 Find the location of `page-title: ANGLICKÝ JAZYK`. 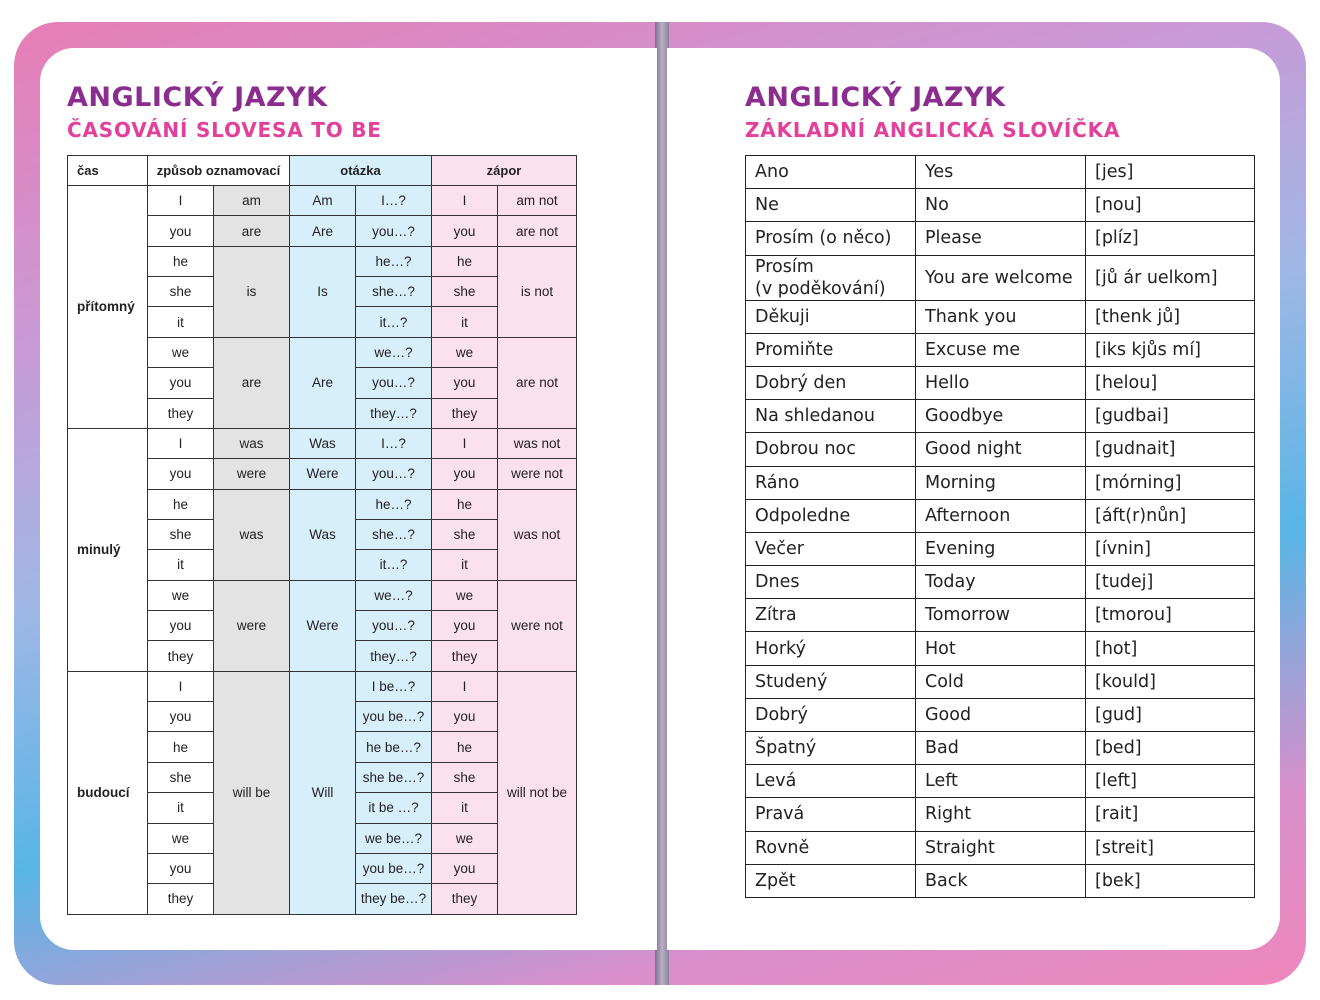

page-title: ANGLICKÝ JAZYK is located at coordinates (875, 97).